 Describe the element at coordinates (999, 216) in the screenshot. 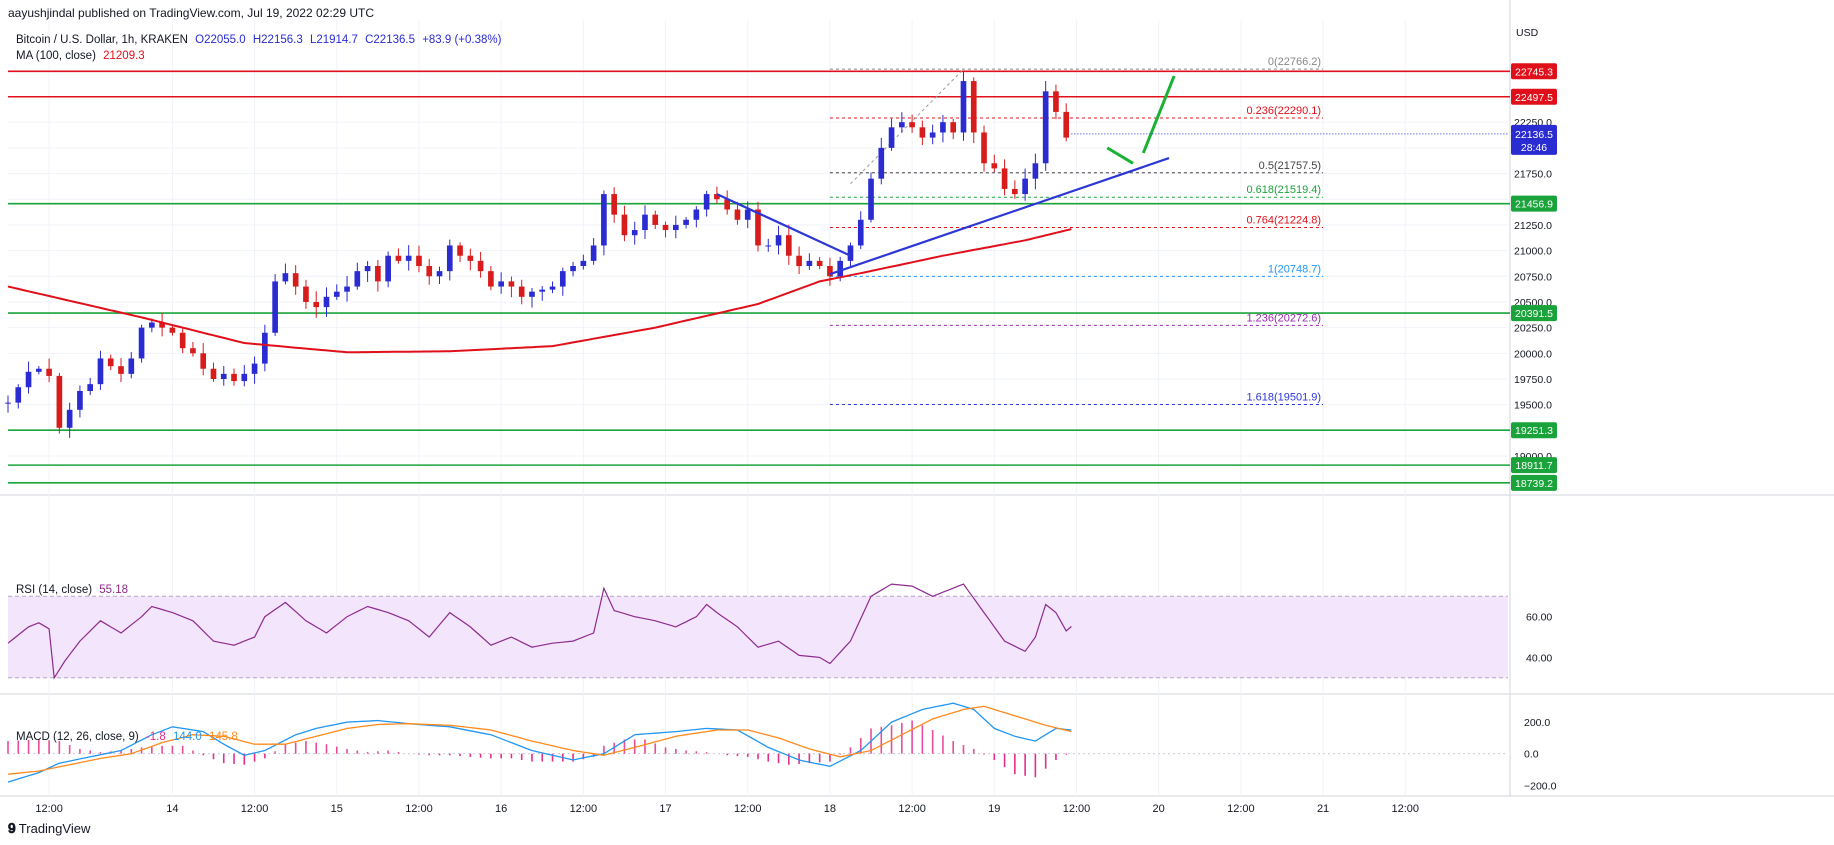

I see `bullish-trend-line` at that location.